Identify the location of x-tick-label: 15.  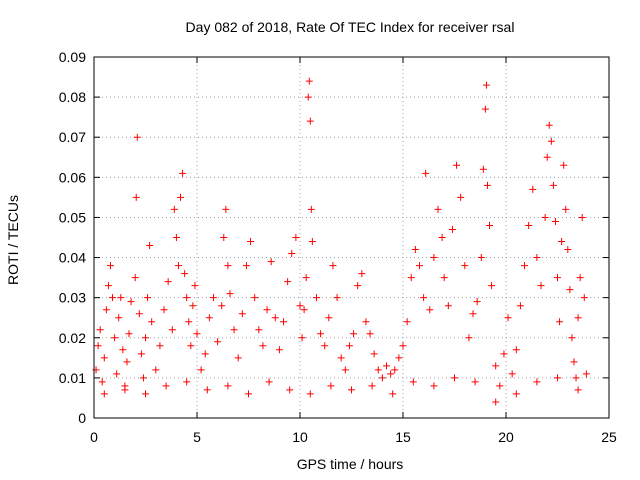
(403, 437).